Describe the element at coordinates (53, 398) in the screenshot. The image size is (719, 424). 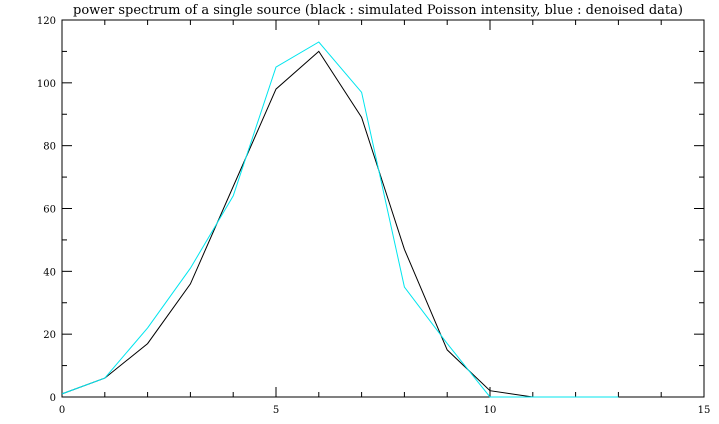
I see `y-tick-label: 0` at that location.